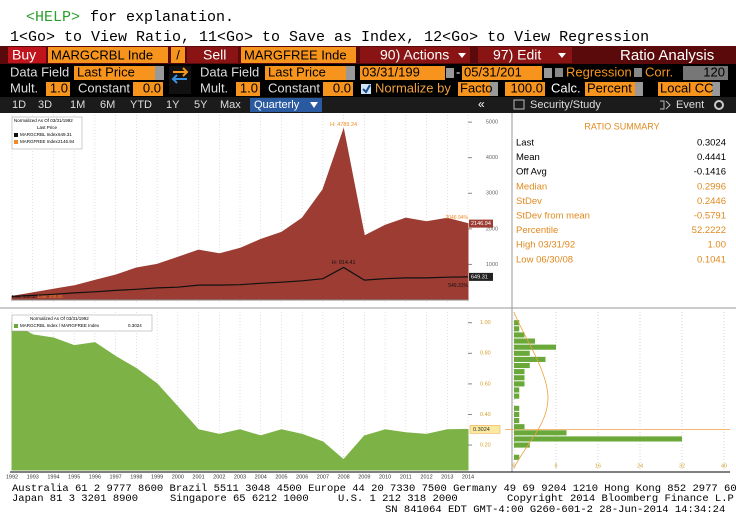  What do you see at coordinates (719, 105) in the screenshot?
I see `settings-icon` at bounding box center [719, 105].